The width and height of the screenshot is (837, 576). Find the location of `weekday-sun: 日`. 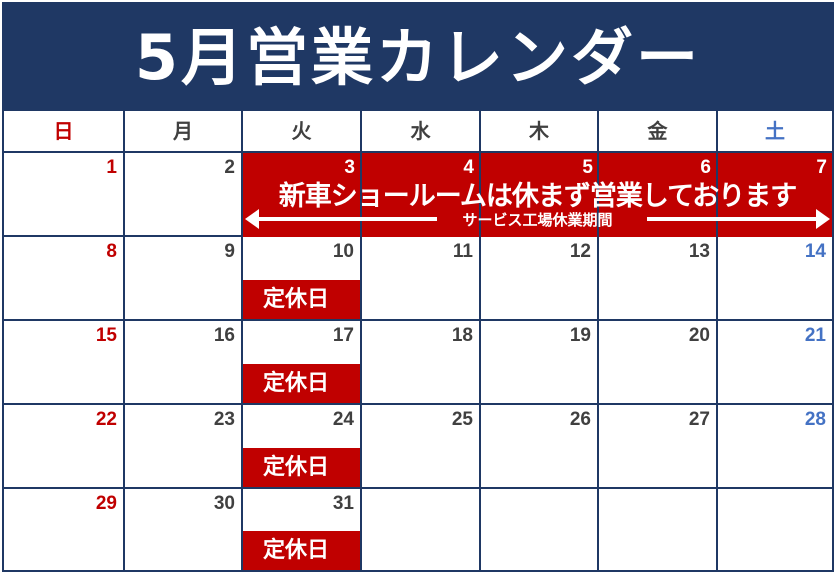

weekday-sun: 日 is located at coordinates (64, 132).